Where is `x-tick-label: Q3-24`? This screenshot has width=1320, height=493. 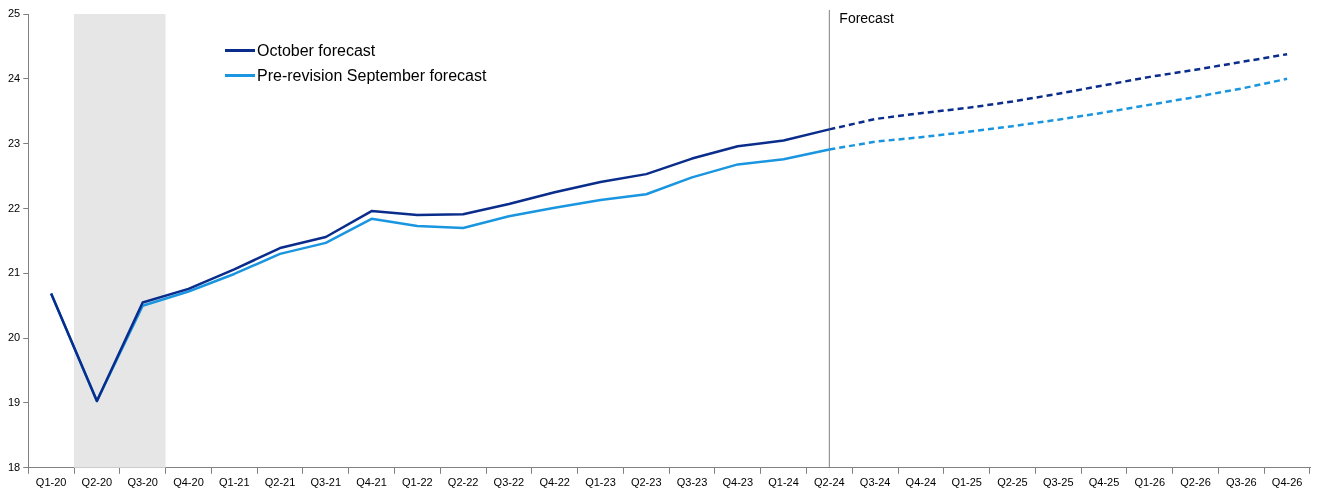
x-tick-label: Q3-24 is located at coordinates (875, 482).